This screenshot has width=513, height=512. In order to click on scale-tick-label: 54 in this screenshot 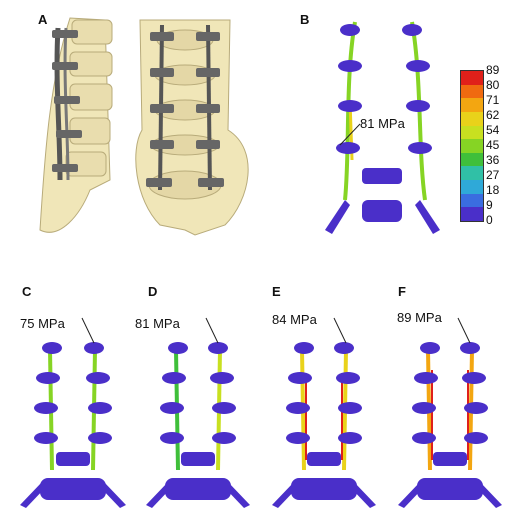, I will do `click(493, 130)`.